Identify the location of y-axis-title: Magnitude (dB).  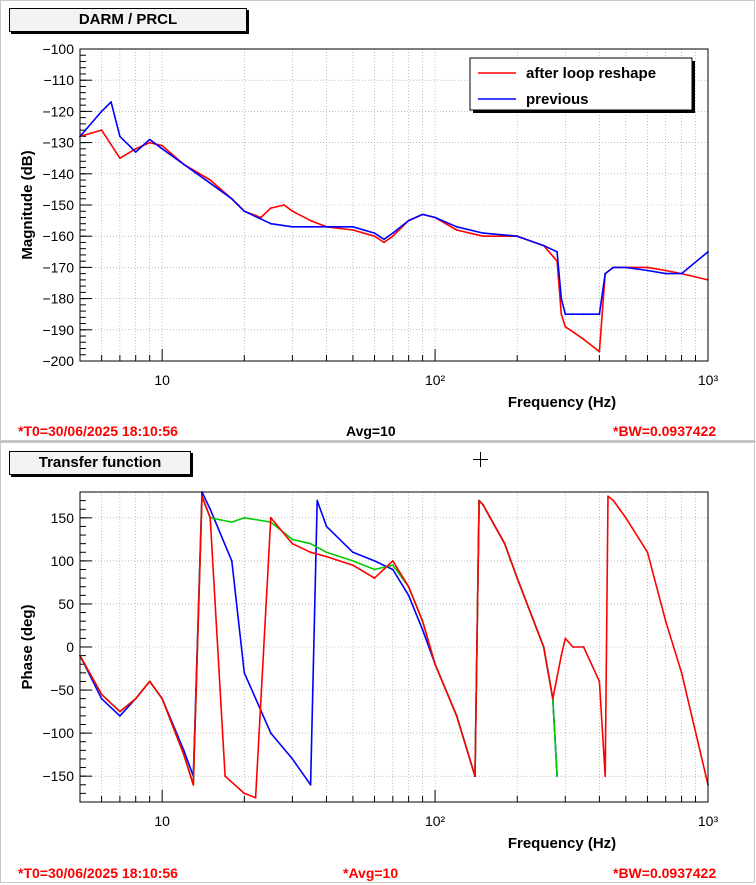
(27, 204).